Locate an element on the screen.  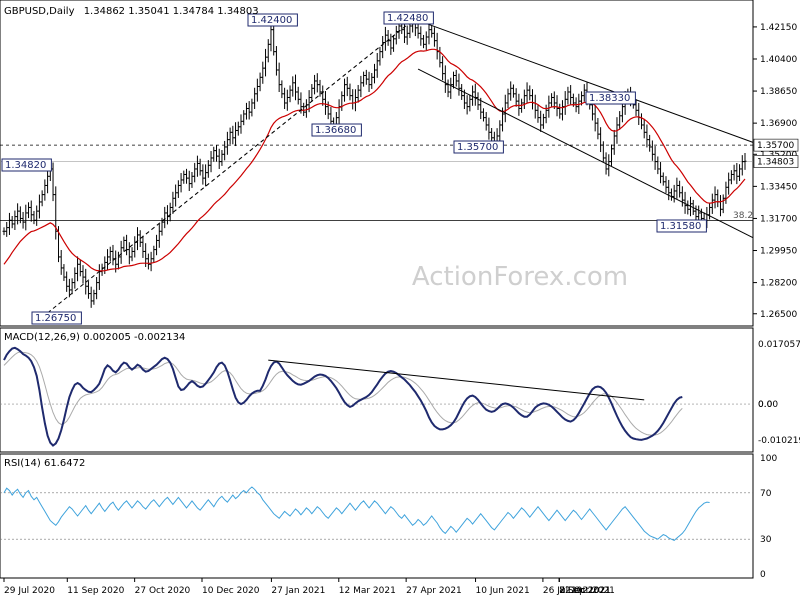
level-label: 1.42400 is located at coordinates (272, 20).